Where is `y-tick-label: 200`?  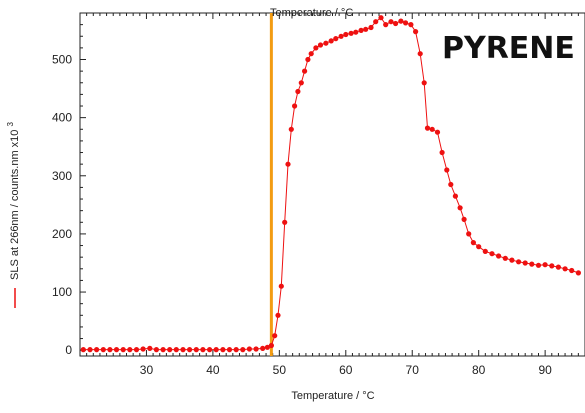
y-tick-label: 200 is located at coordinates (62, 234).